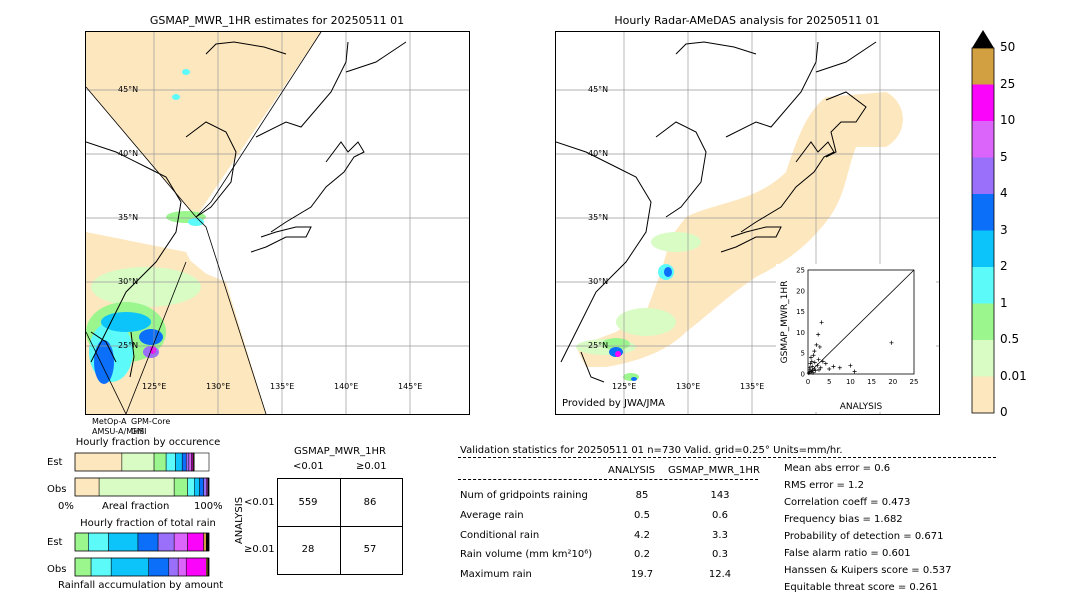  Describe the element at coordinates (727, 457) in the screenshot. I see `validation-divider` at that location.